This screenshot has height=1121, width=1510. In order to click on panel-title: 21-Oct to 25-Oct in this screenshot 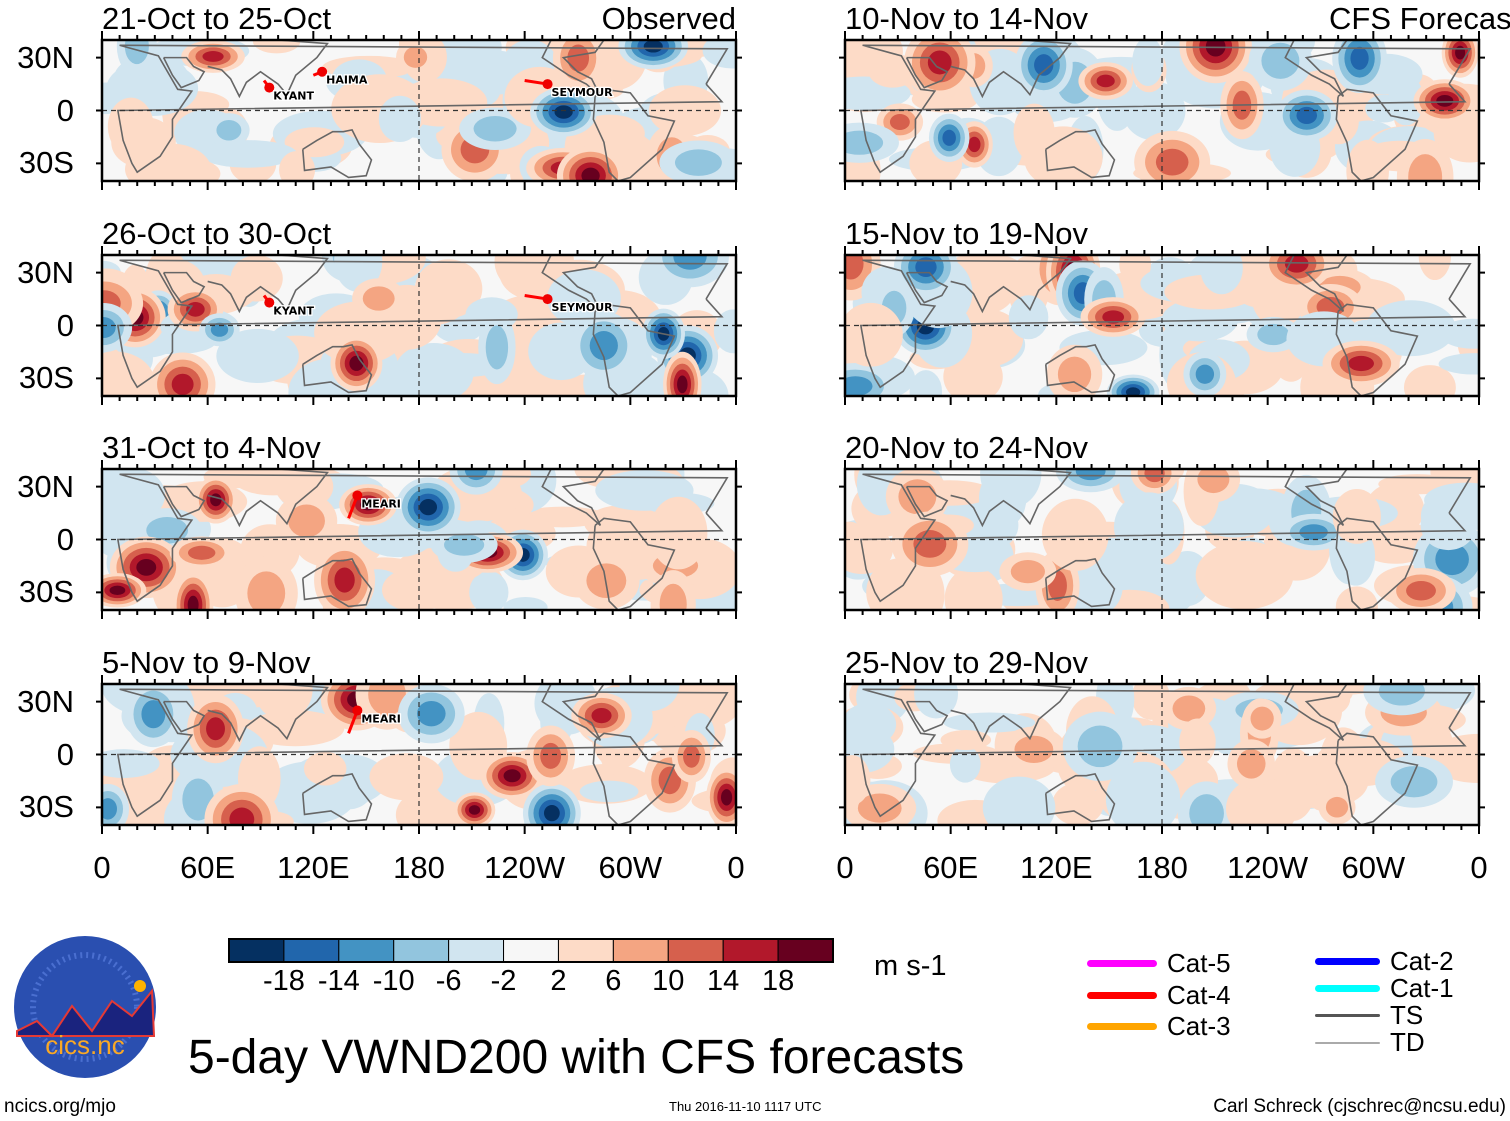, I will do `click(217, 18)`.